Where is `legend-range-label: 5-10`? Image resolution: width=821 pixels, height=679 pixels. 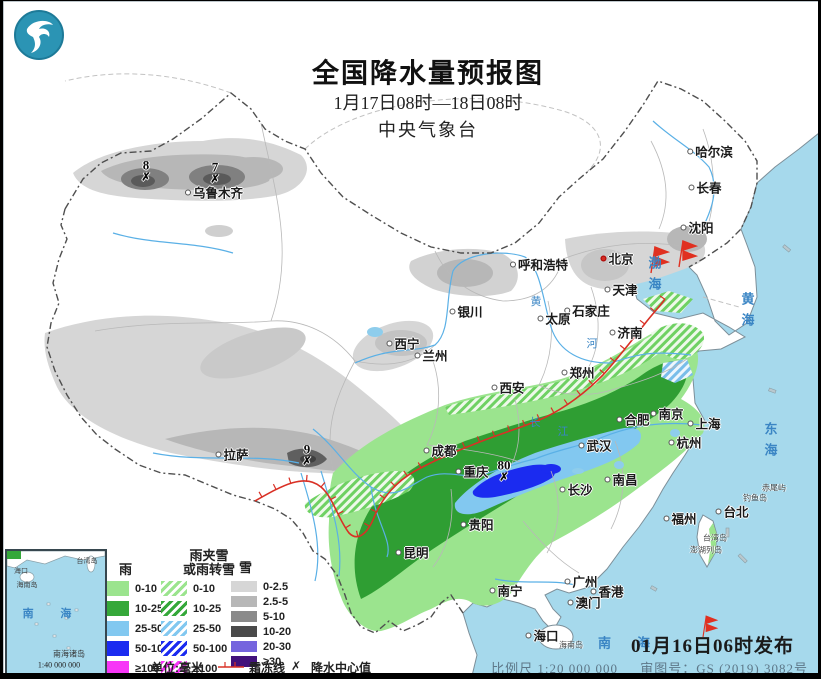 legend-range-label: 5-10 is located at coordinates (274, 616).